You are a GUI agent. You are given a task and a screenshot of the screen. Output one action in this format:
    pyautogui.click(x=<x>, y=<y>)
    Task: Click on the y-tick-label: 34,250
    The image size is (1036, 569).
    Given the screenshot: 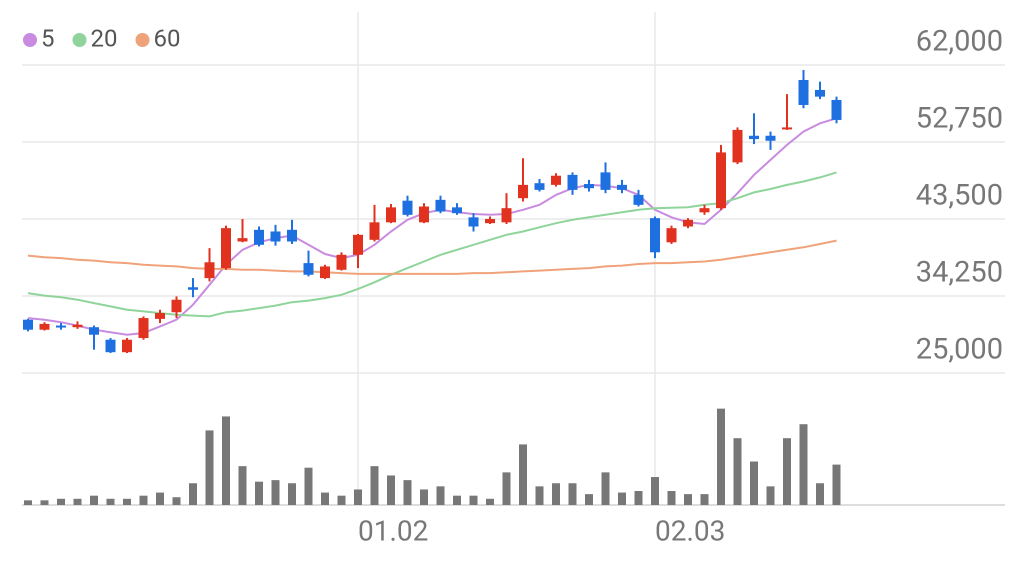 What is the action you would take?
    pyautogui.click(x=959, y=273)
    